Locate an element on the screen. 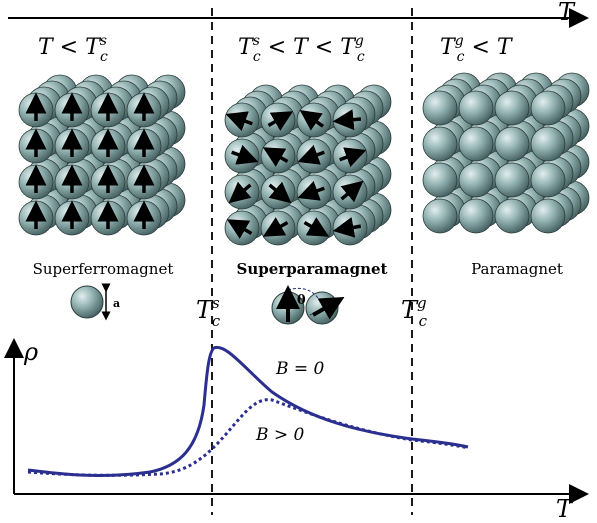 The width and height of the screenshot is (597, 523). x-axis-label: T is located at coordinates (565, 509).